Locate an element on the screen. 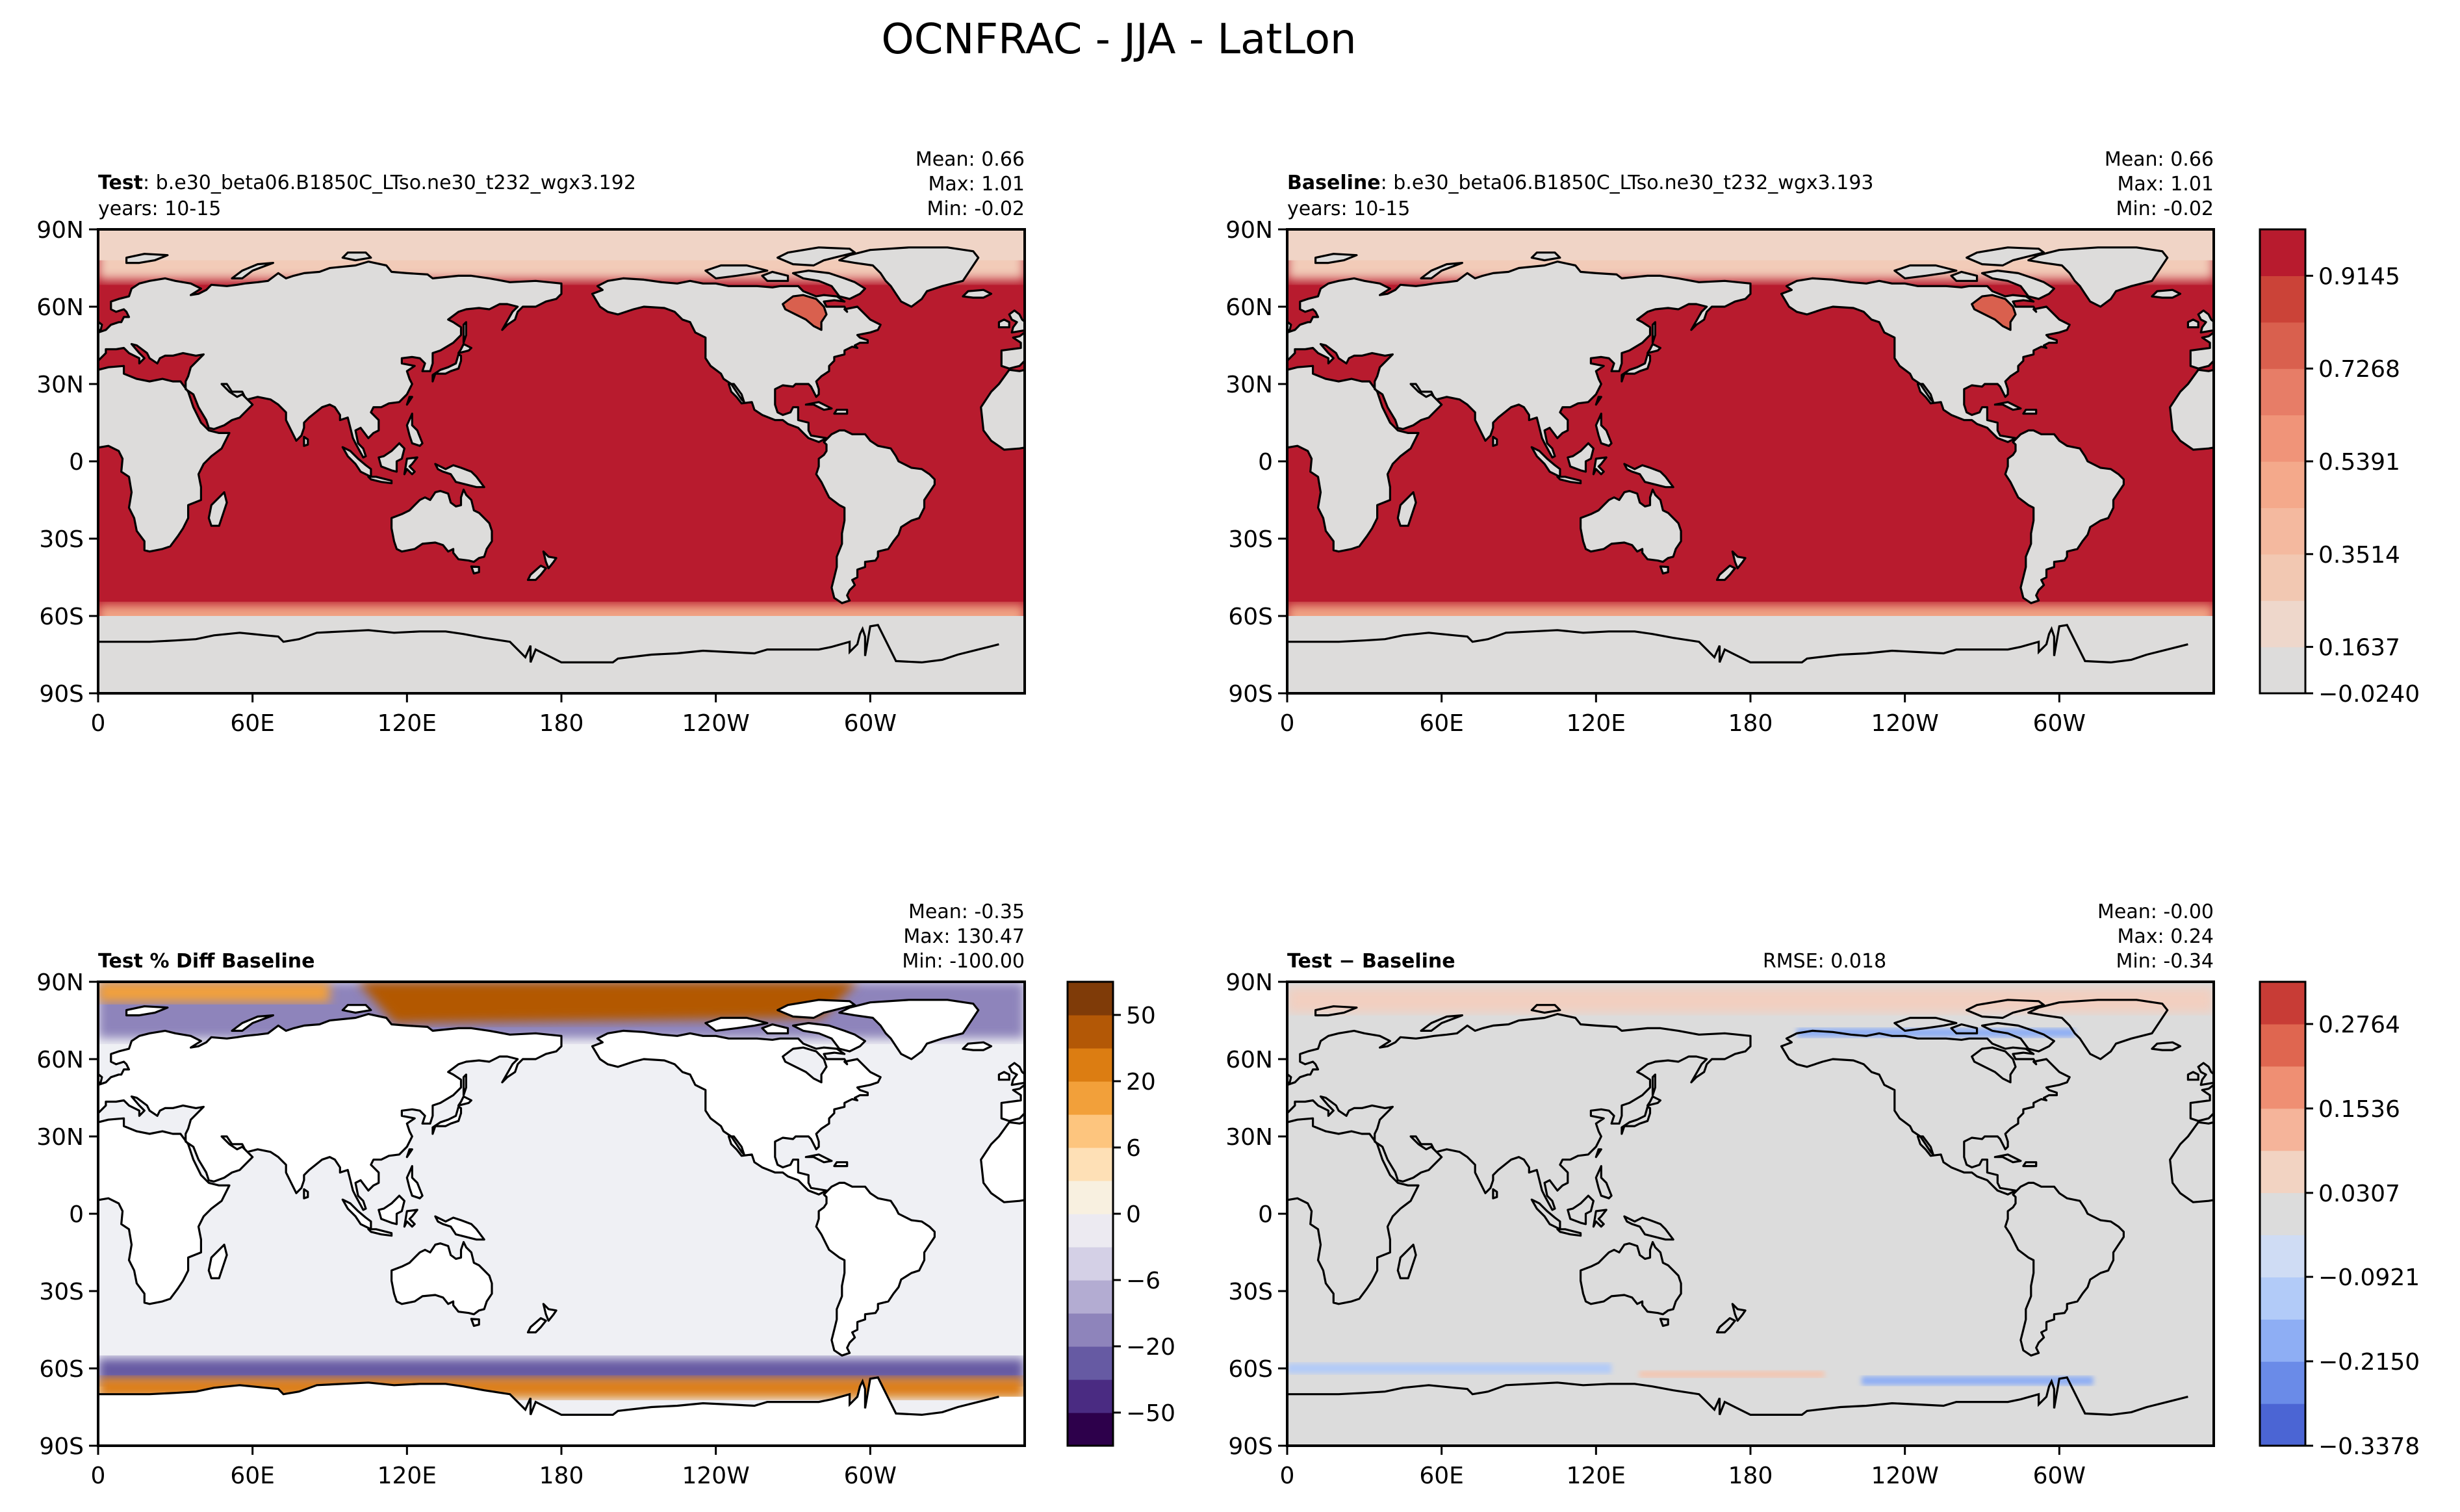  antarctica-coast is located at coordinates (1737, 1396).